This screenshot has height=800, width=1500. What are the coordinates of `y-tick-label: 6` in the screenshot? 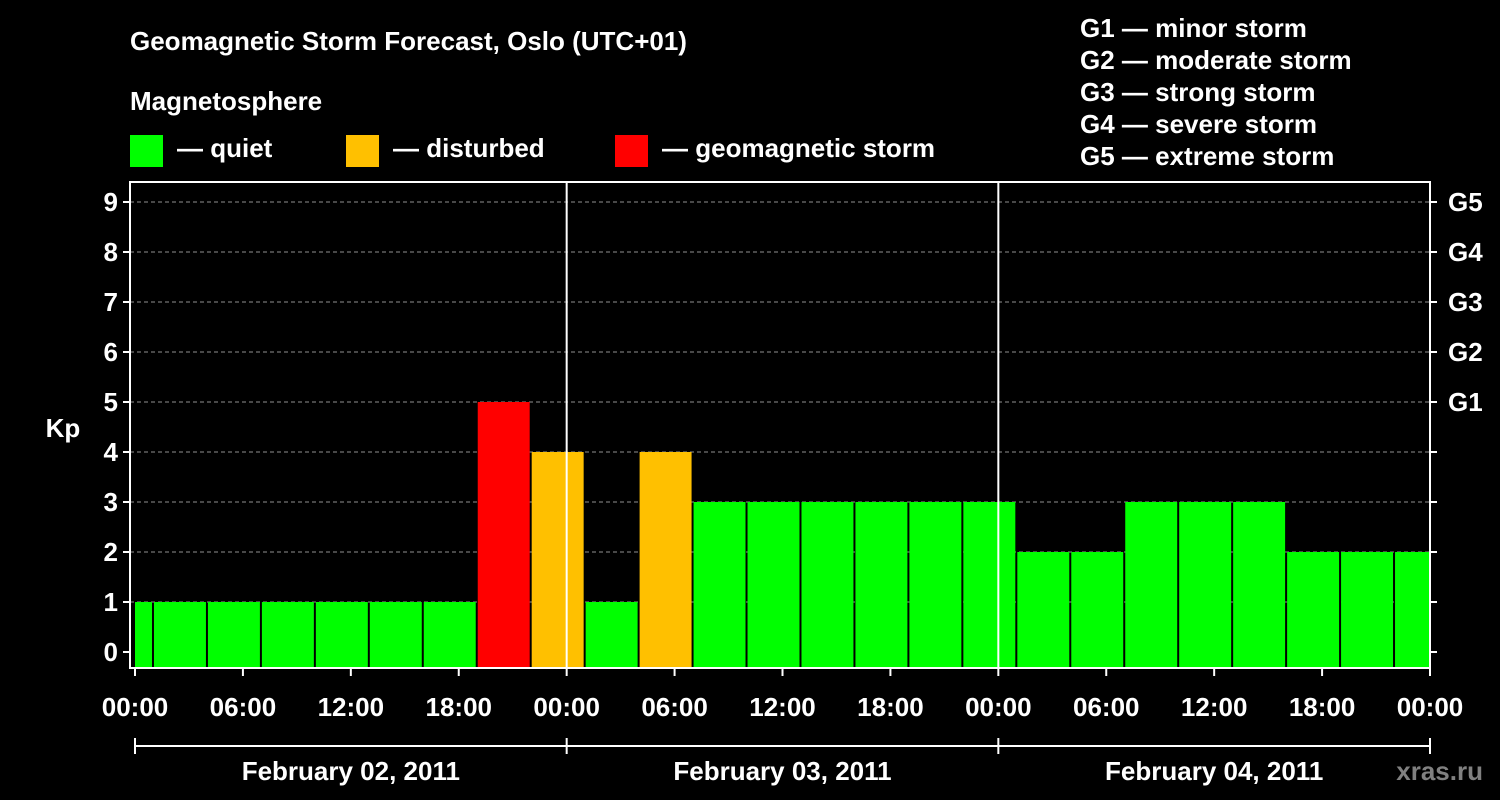 It's located at (111, 352).